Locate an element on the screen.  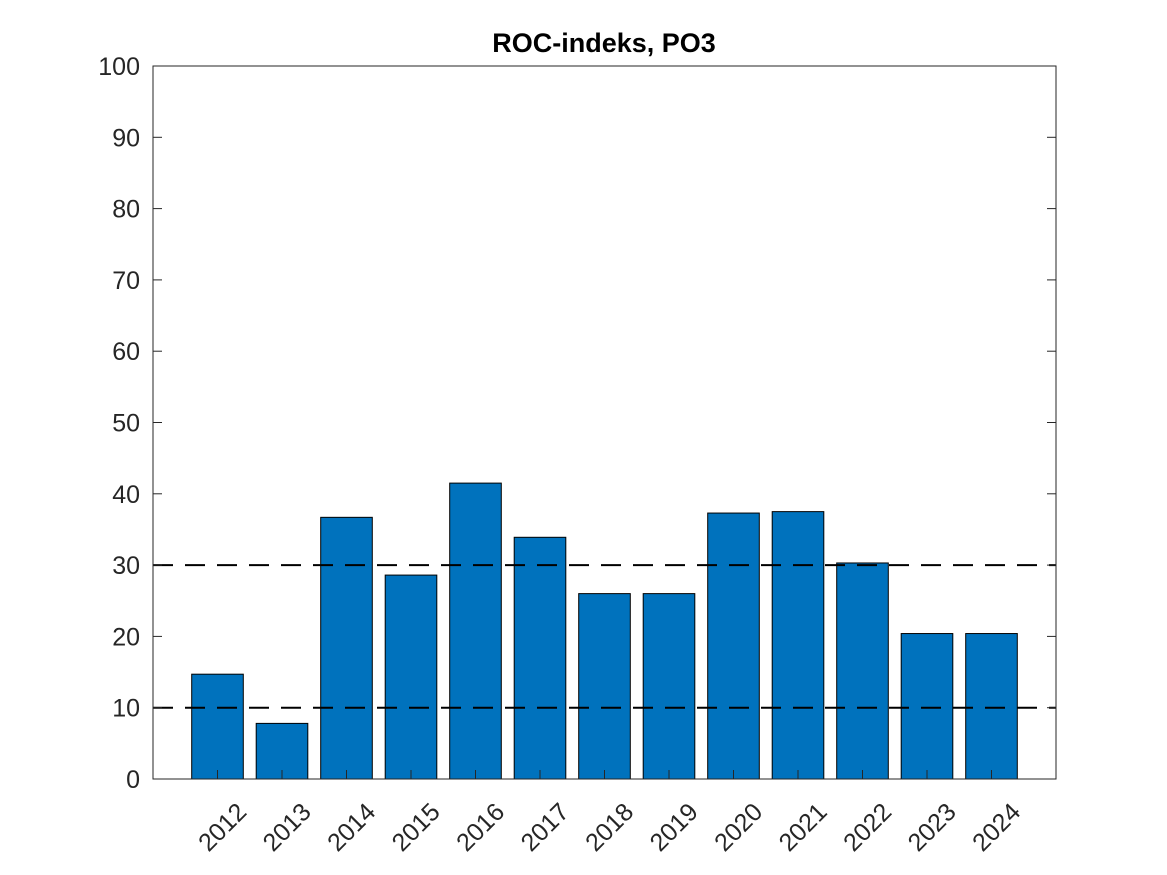
bar-2012 is located at coordinates (217, 726).